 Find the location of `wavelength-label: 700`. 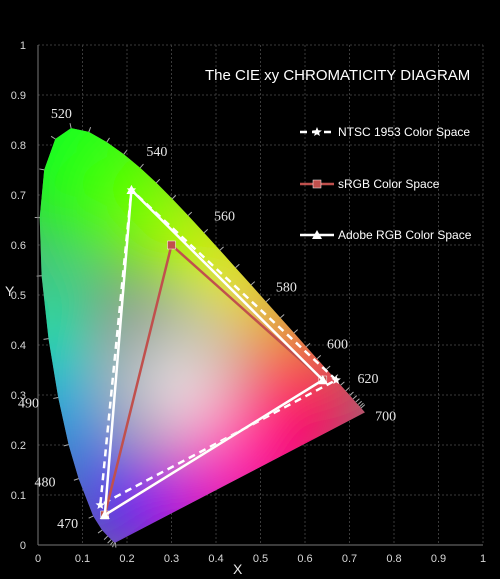

wavelength-label: 700 is located at coordinates (385, 417).